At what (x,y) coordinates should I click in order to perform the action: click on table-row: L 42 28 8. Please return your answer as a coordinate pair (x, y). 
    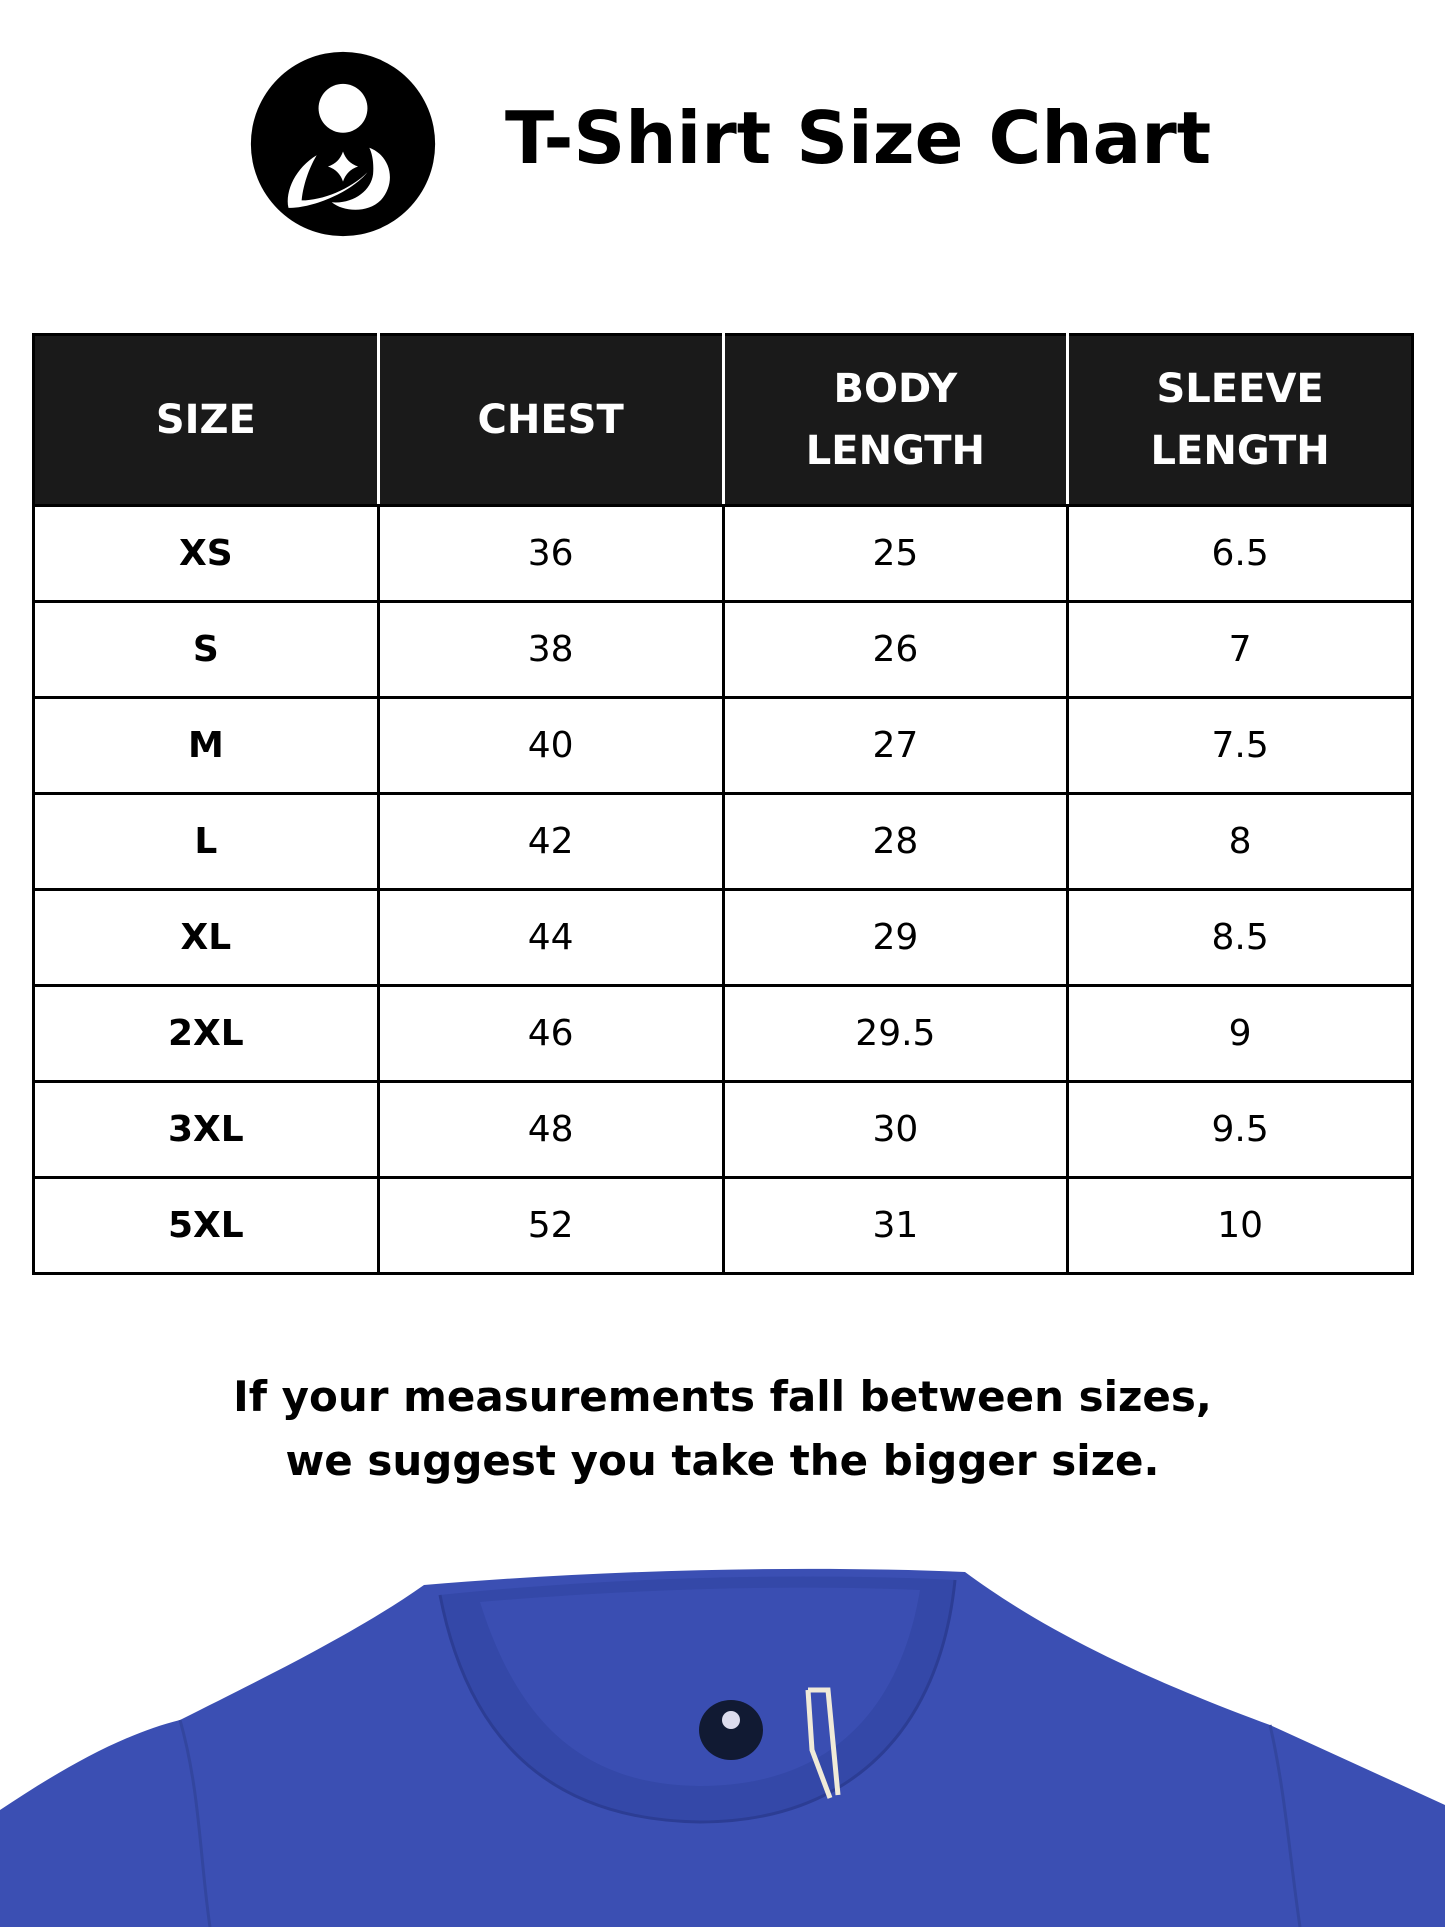
    Looking at the image, I should click on (723, 841).